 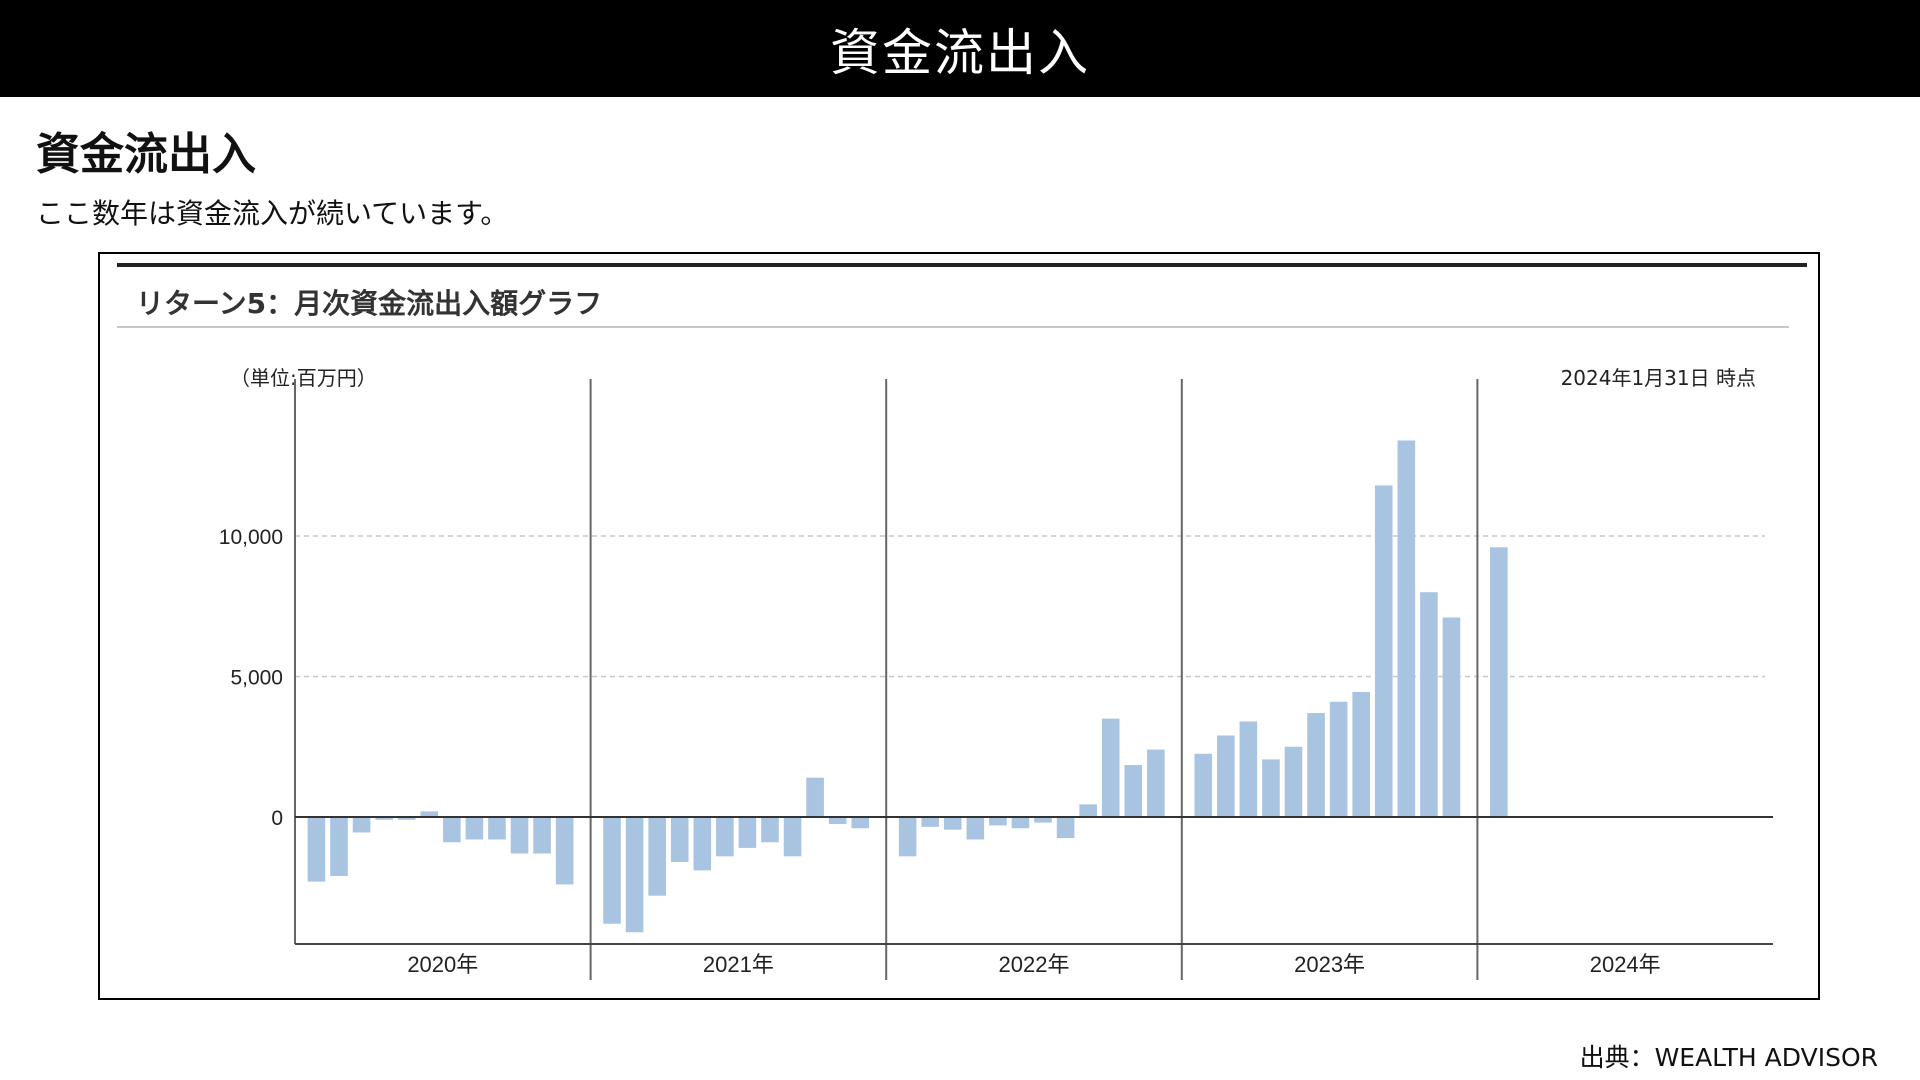 What do you see at coordinates (1728, 1057) in the screenshot?
I see `source-credit: 出典：WEALTH ADVISOR` at bounding box center [1728, 1057].